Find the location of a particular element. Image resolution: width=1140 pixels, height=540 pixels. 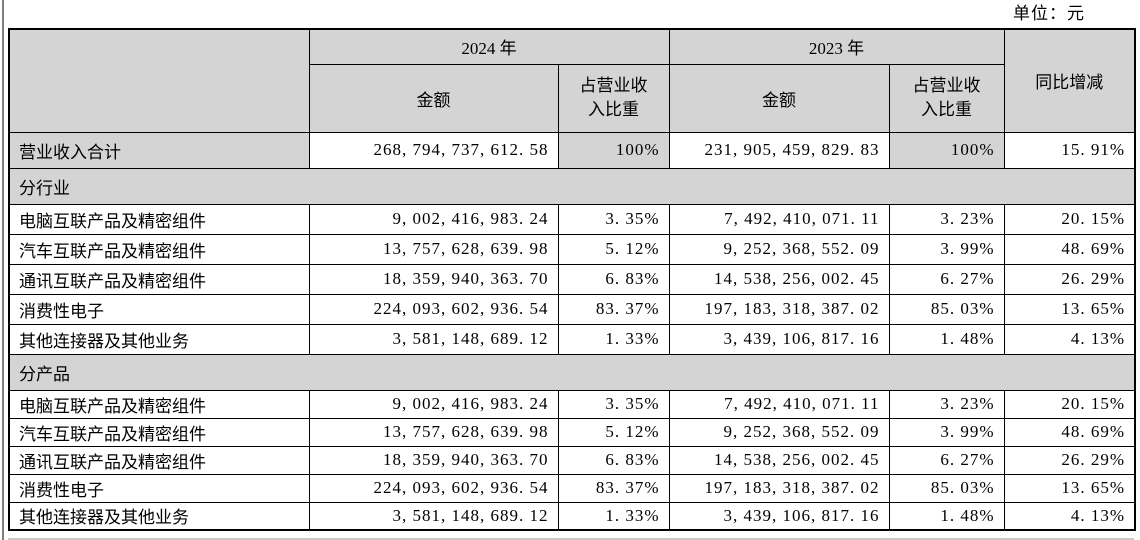

year-2024-header: 2024 年 is located at coordinates (489, 46).